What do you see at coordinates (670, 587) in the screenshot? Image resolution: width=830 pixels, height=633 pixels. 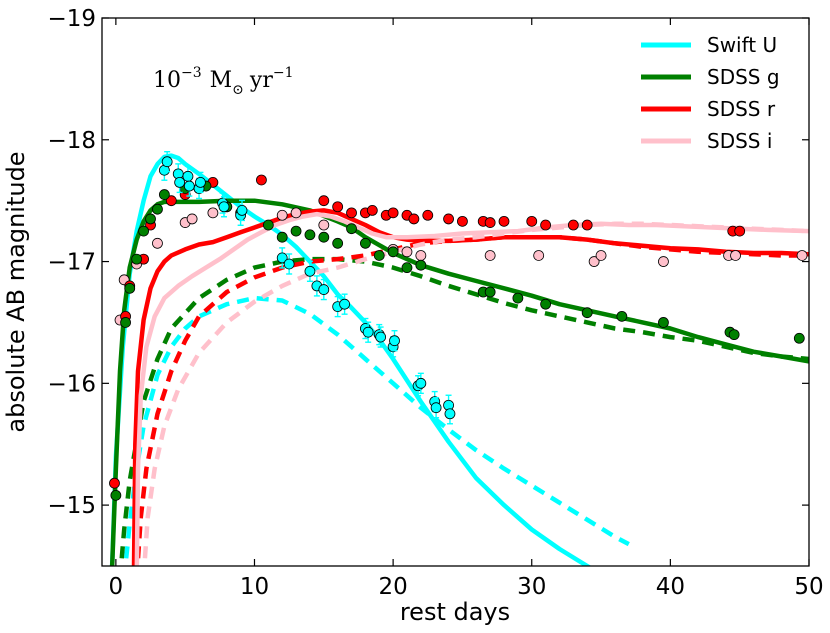 I see `x-tick-label: 40` at bounding box center [670, 587].